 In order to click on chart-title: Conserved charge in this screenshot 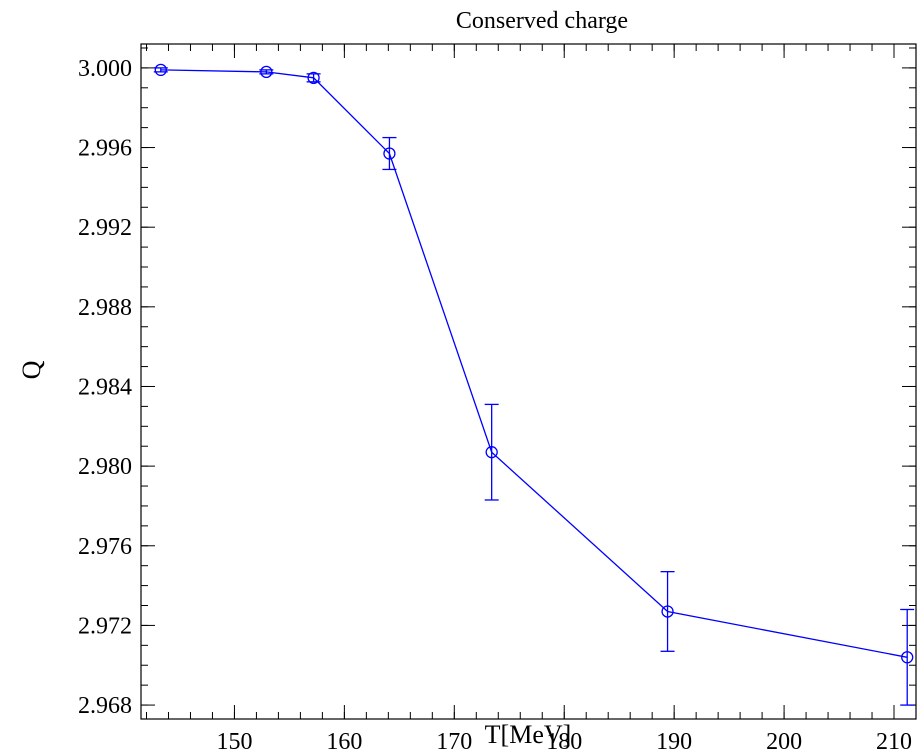, I will do `click(542, 21)`.